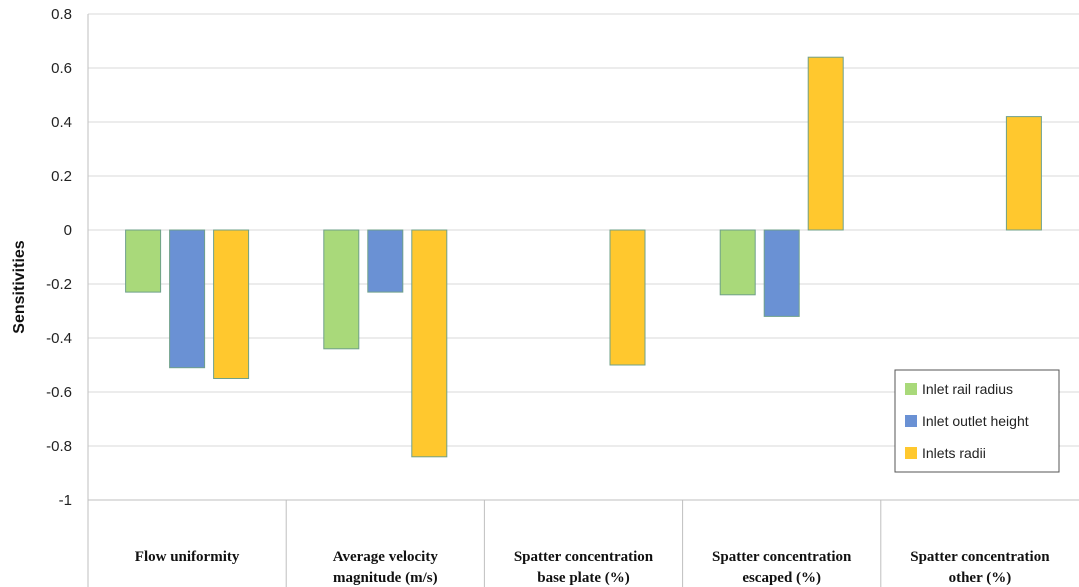  Describe the element at coordinates (65, 500) in the screenshot. I see `y-tick-label: -1` at that location.